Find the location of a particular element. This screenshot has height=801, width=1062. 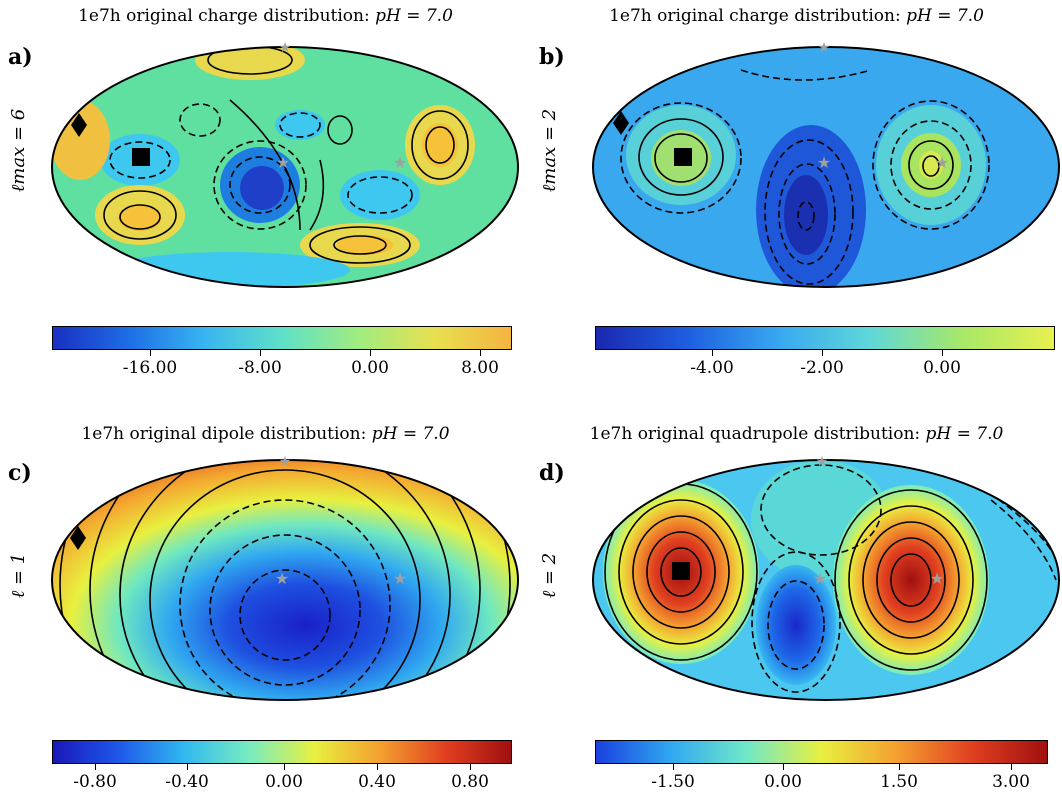

panel-d-contours is located at coordinates (830, 578).